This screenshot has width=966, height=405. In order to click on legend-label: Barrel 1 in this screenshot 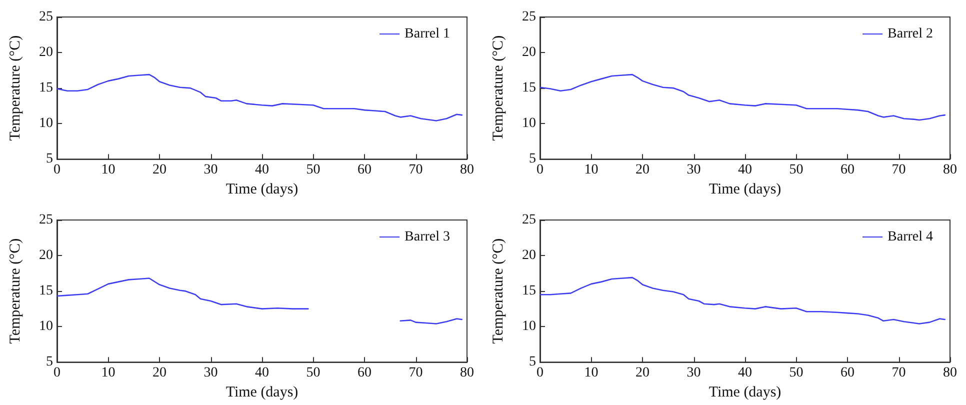, I will do `click(427, 34)`.